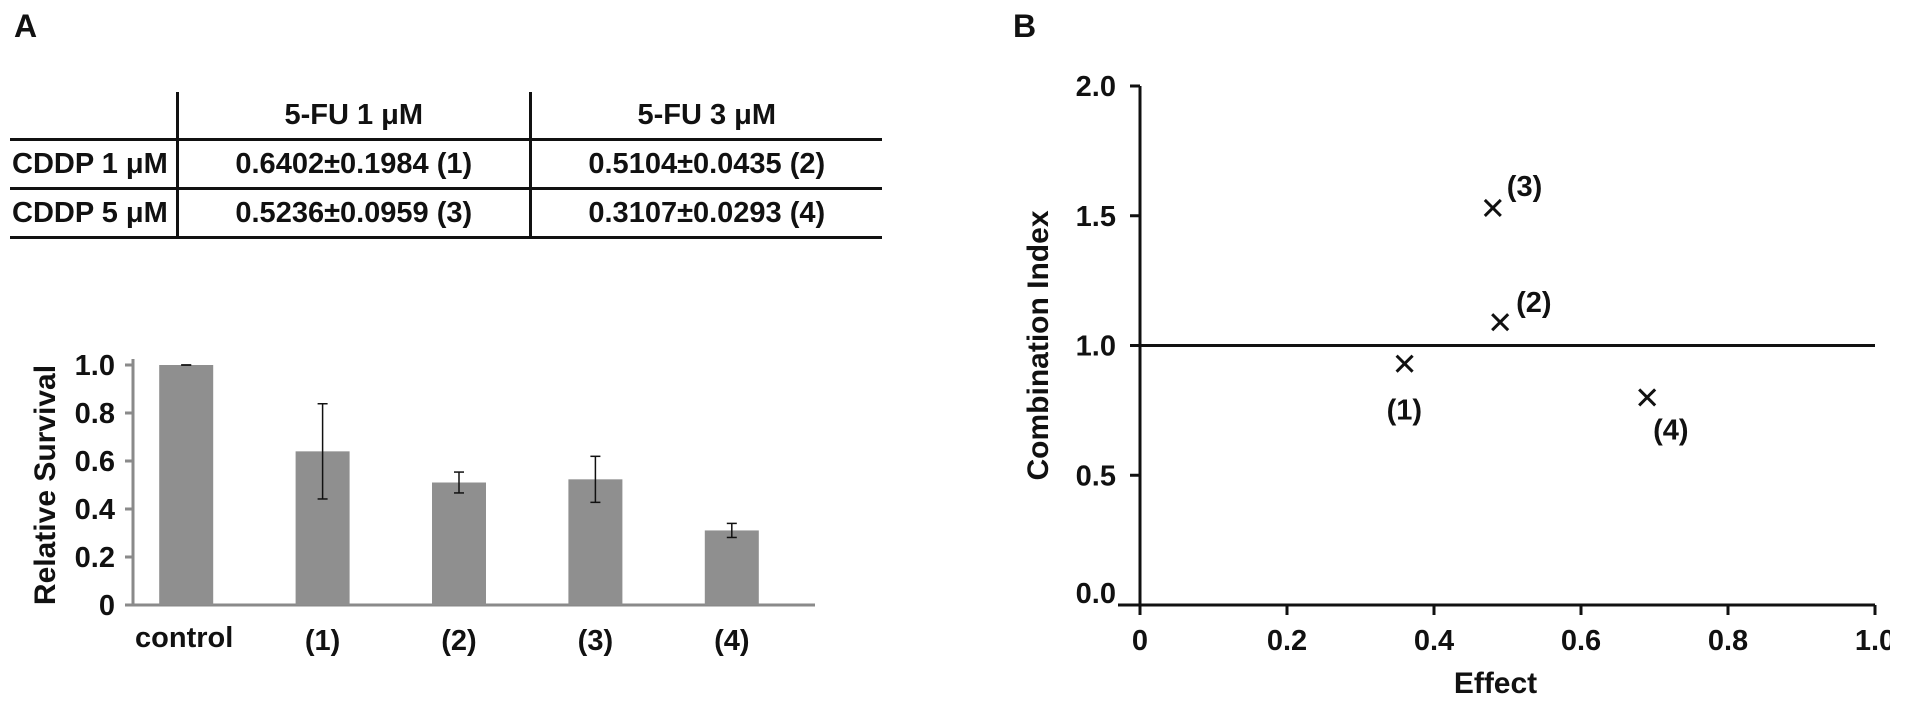  I want to click on table-cell: 0.3107±0.0293 (4), so click(705, 213).